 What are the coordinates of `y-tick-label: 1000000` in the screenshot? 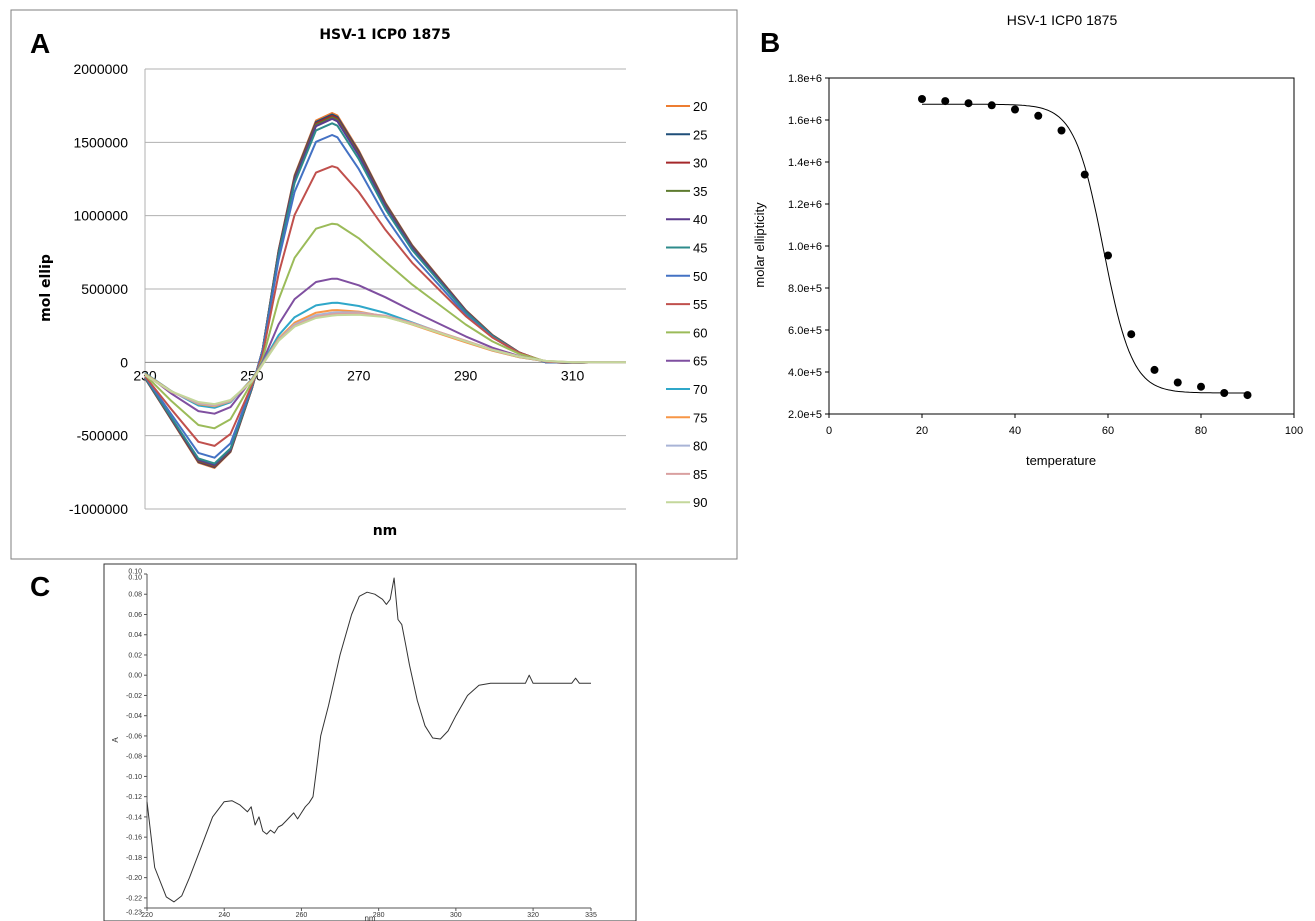 It's located at (100, 216).